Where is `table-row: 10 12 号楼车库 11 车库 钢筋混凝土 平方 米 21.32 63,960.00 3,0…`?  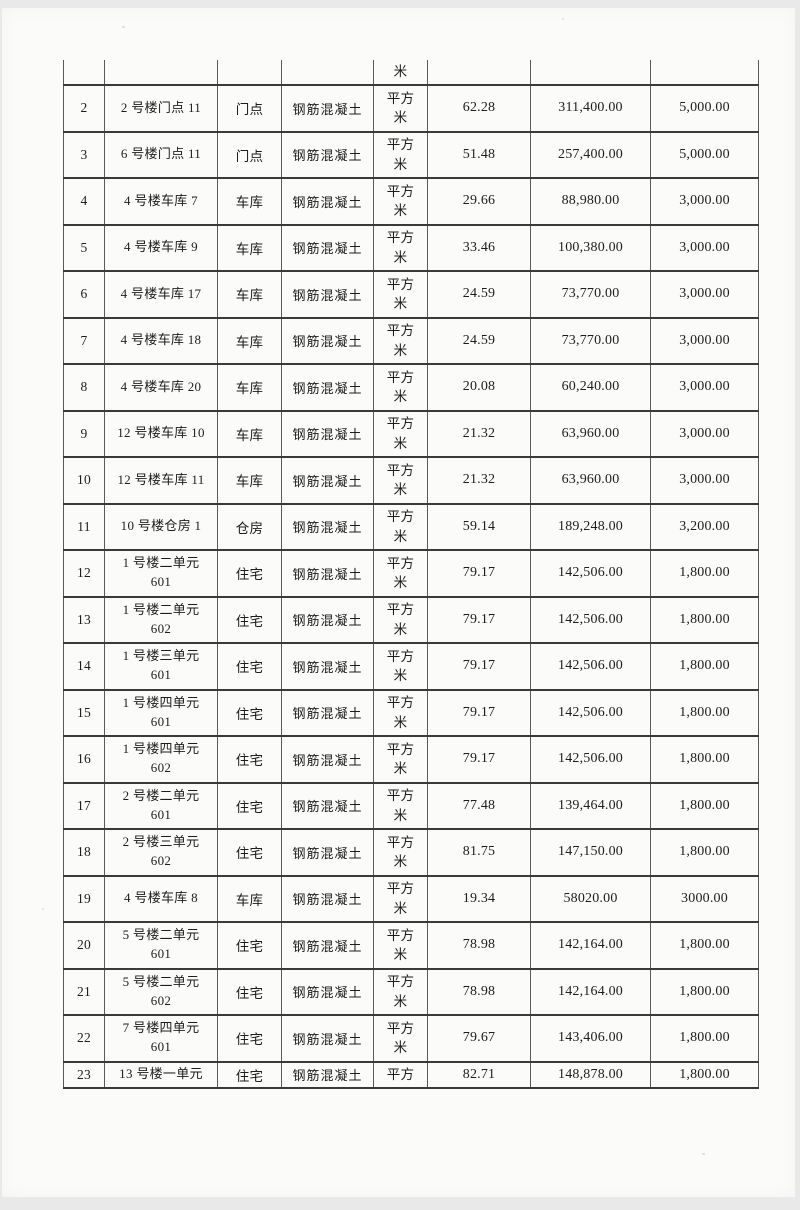 table-row: 10 12 号楼车库 11 车库 钢筋混凝土 平方 米 21.32 63,960.00 3,0… is located at coordinates (411, 480).